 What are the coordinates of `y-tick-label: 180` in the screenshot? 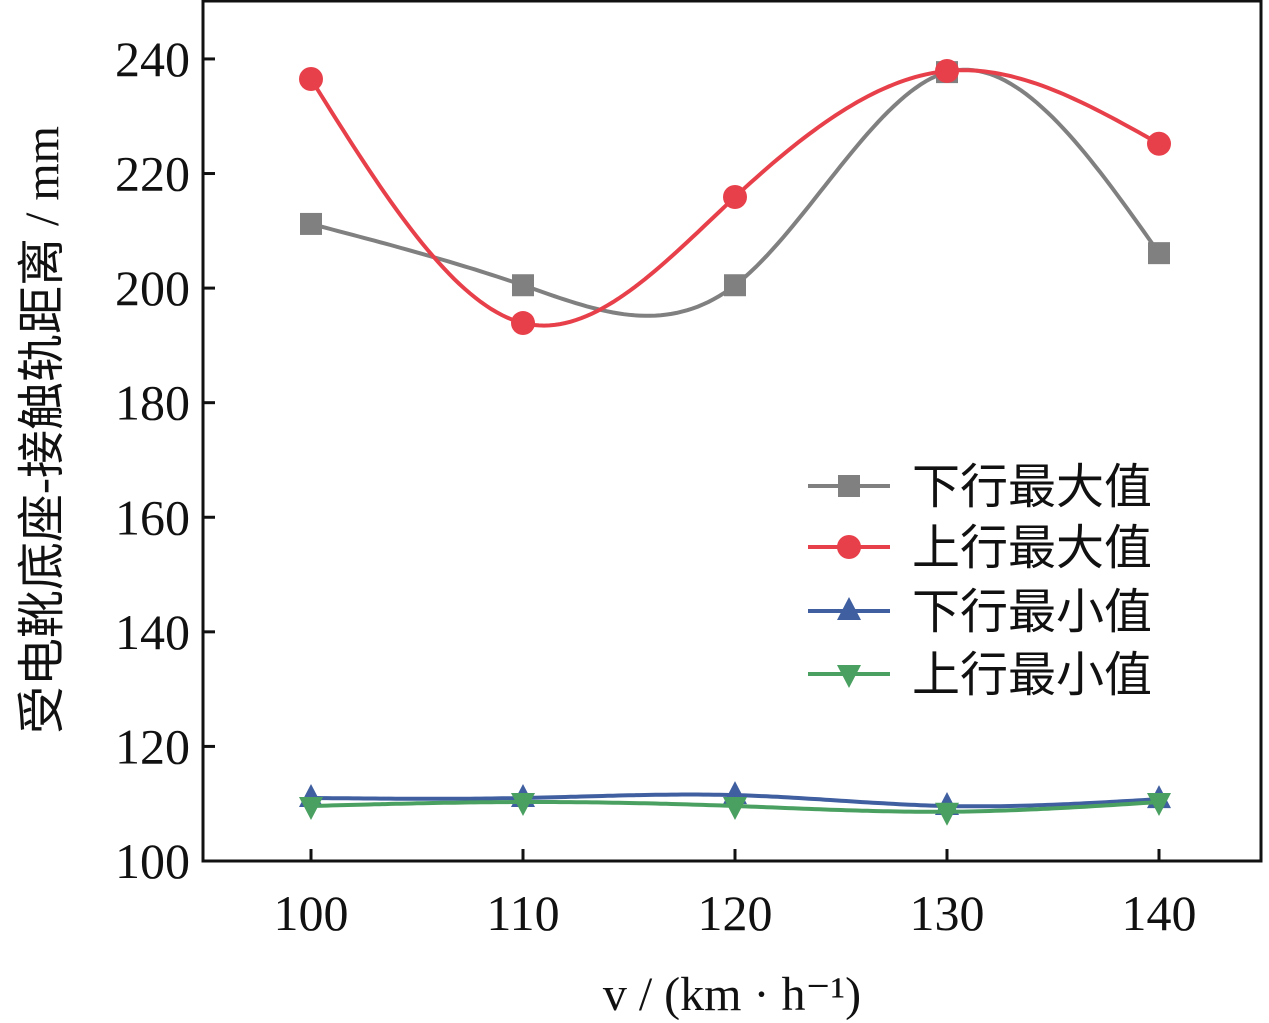 It's located at (152, 403).